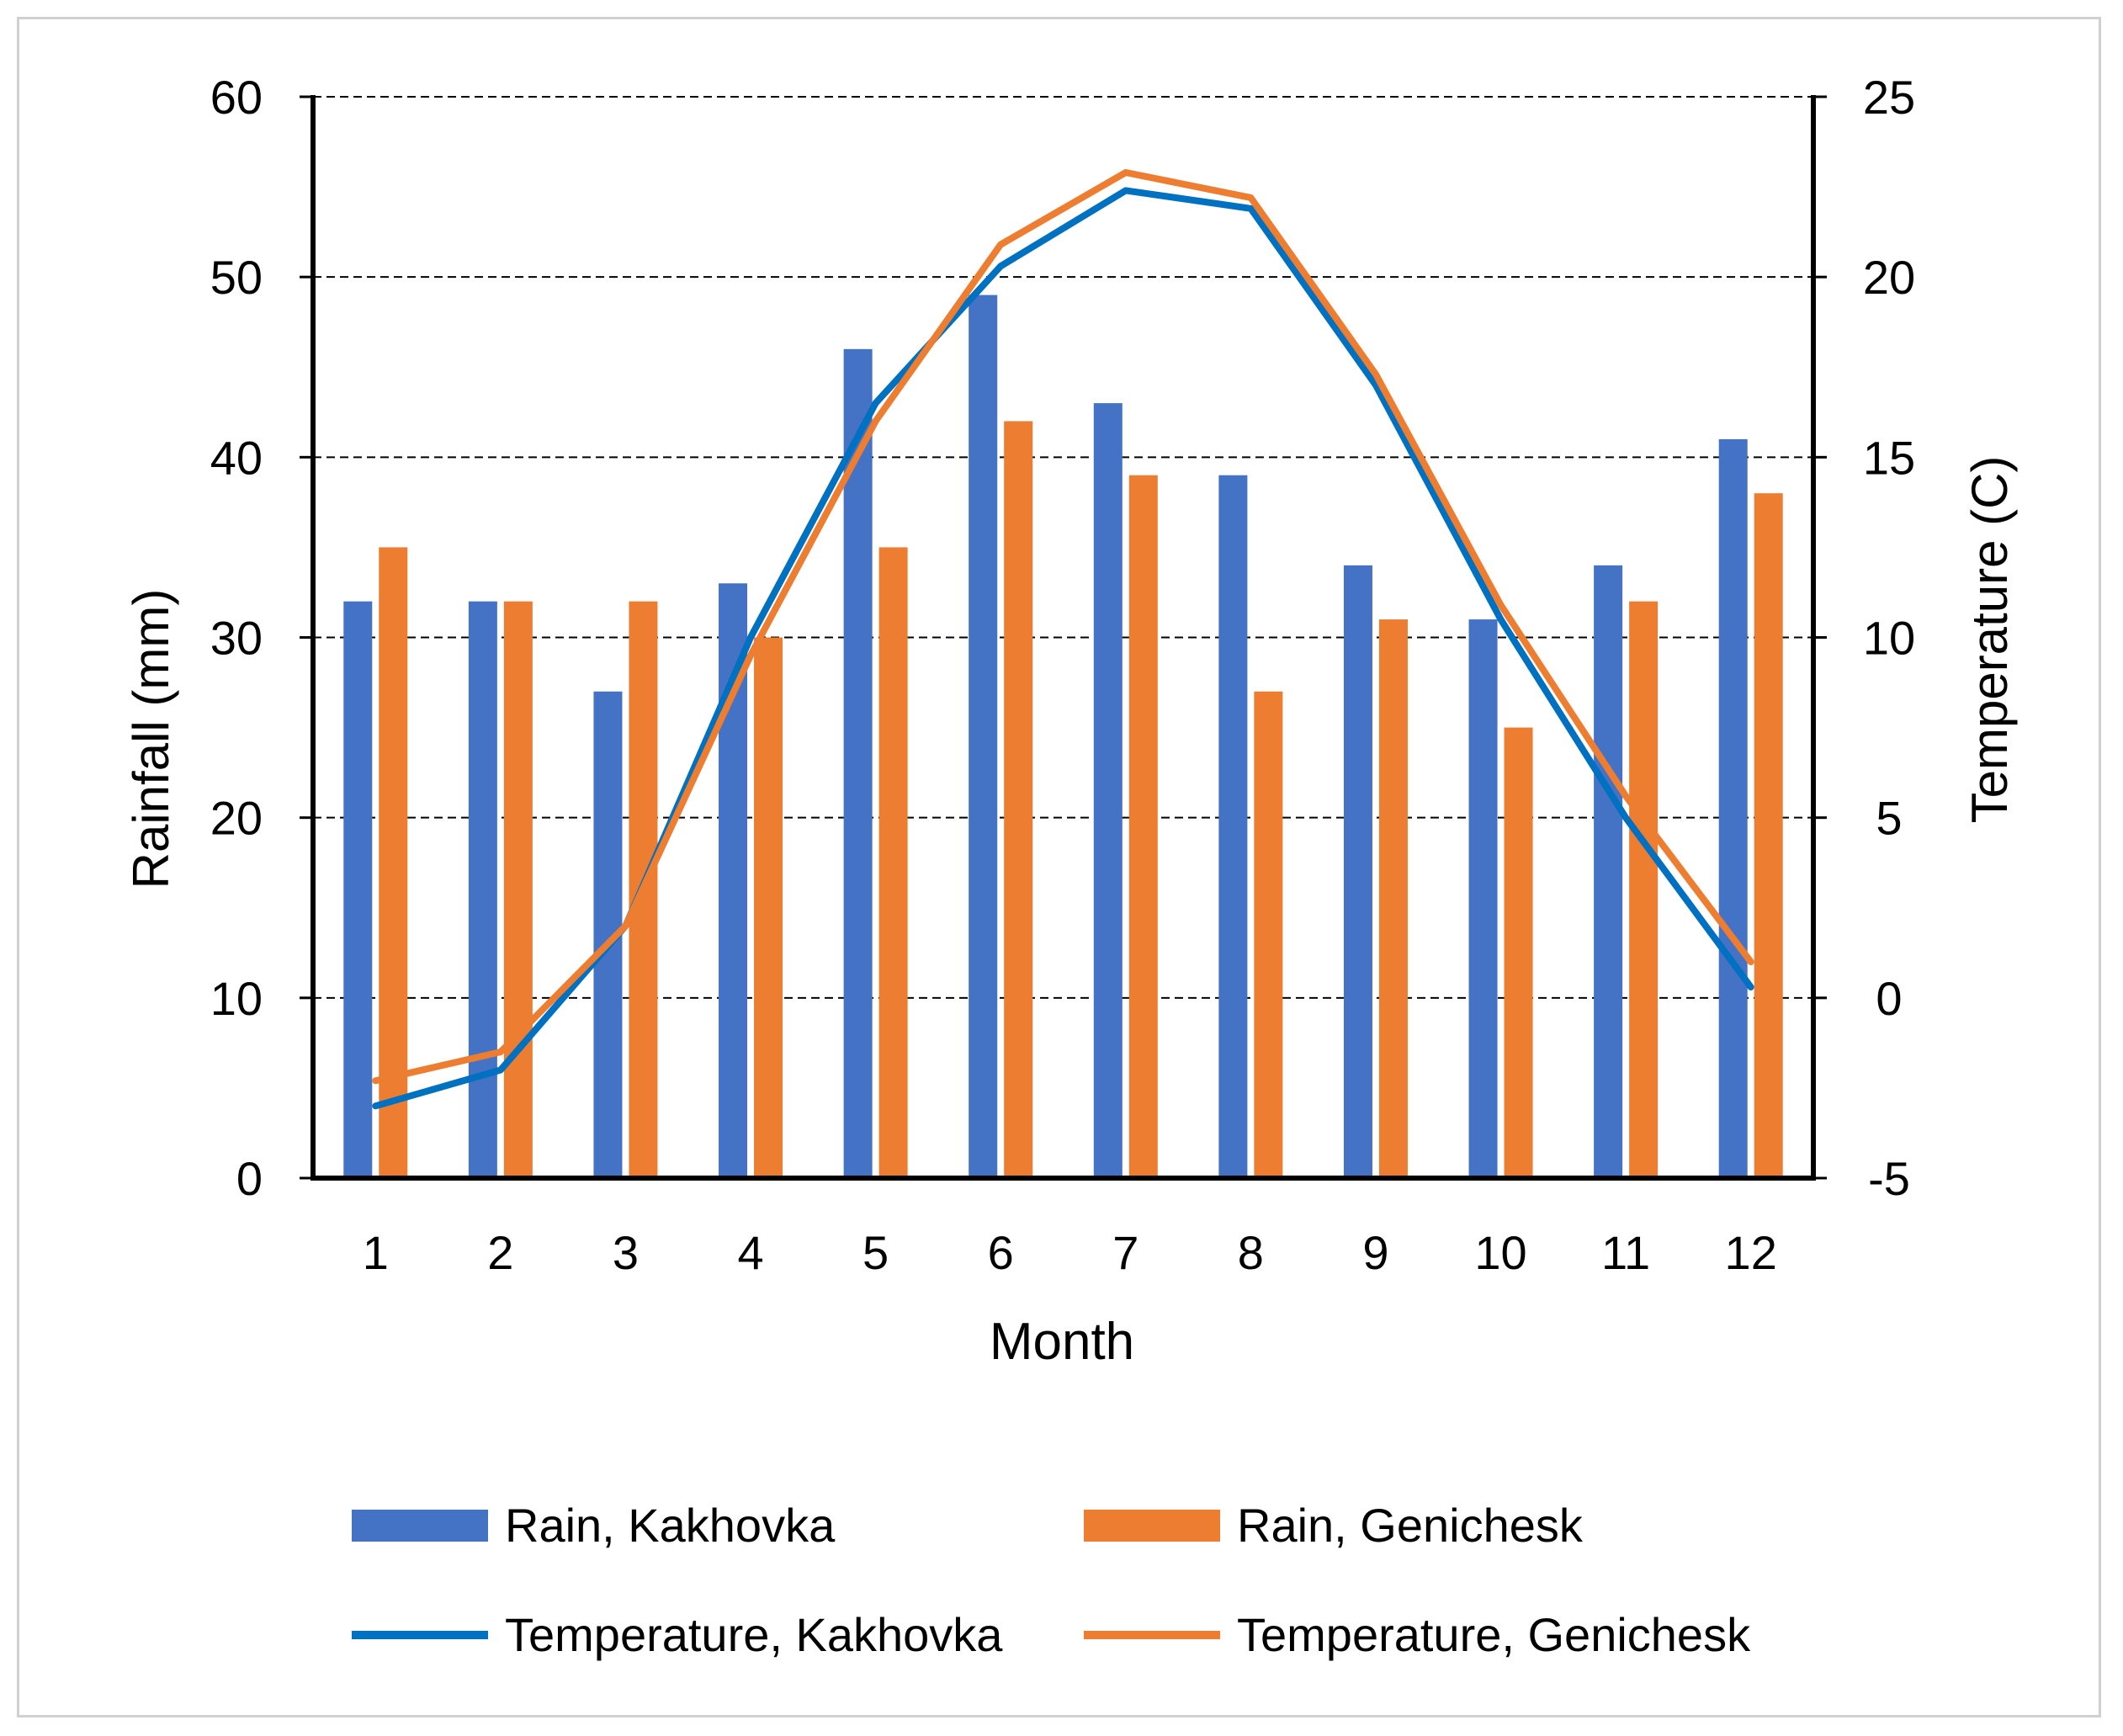 The image size is (2123, 1736). Describe the element at coordinates (1889, 97) in the screenshot. I see `y2-tick-label: 25` at that location.